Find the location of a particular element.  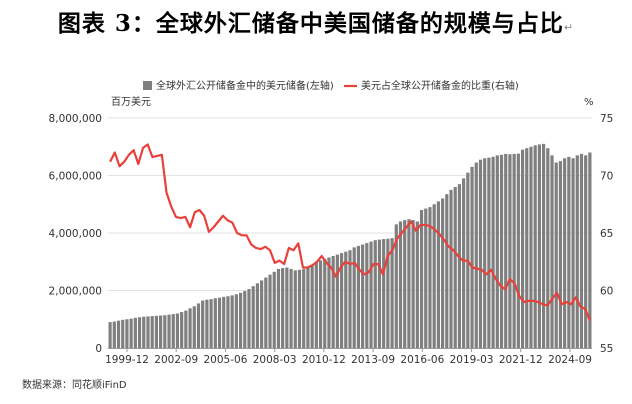

y-left-tick-label: 8,000,000 is located at coordinates (75, 119).